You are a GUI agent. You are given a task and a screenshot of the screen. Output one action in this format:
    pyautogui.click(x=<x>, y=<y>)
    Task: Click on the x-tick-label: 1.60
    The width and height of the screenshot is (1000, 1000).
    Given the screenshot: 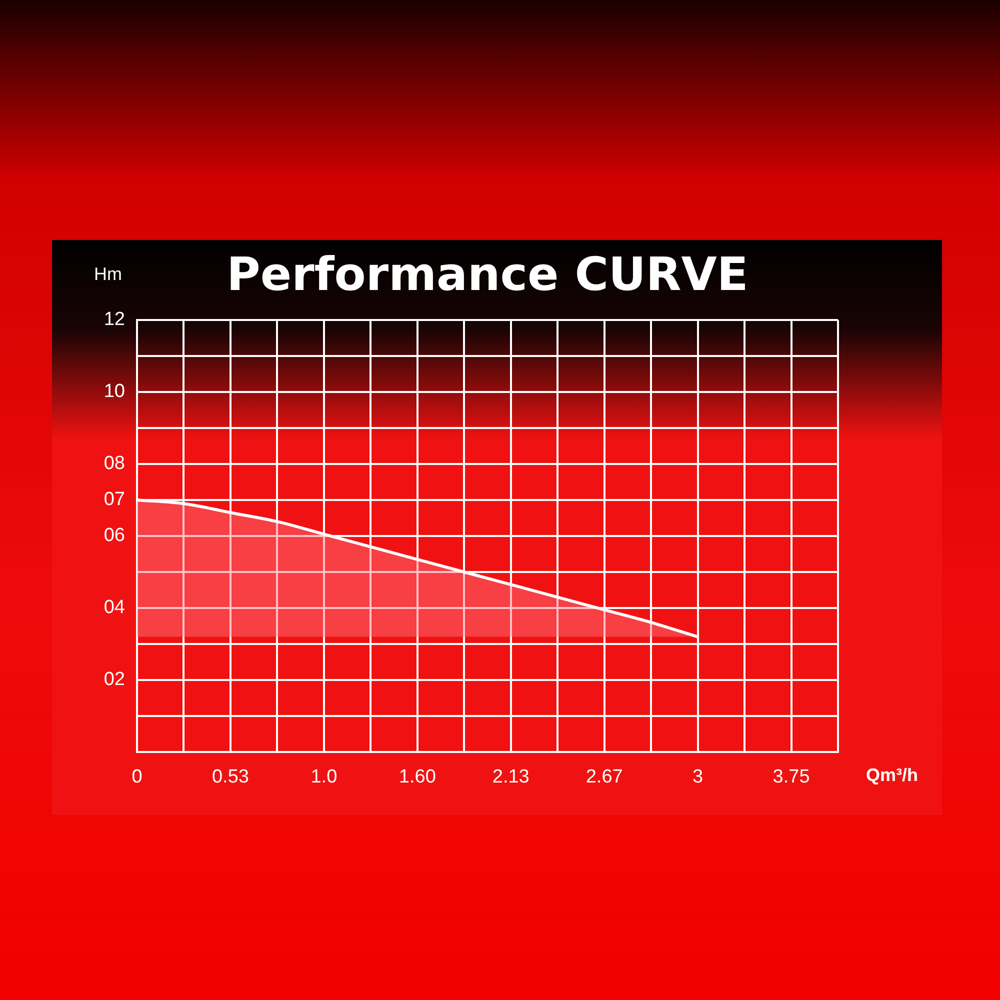 What is the action you would take?
    pyautogui.click(x=417, y=777)
    